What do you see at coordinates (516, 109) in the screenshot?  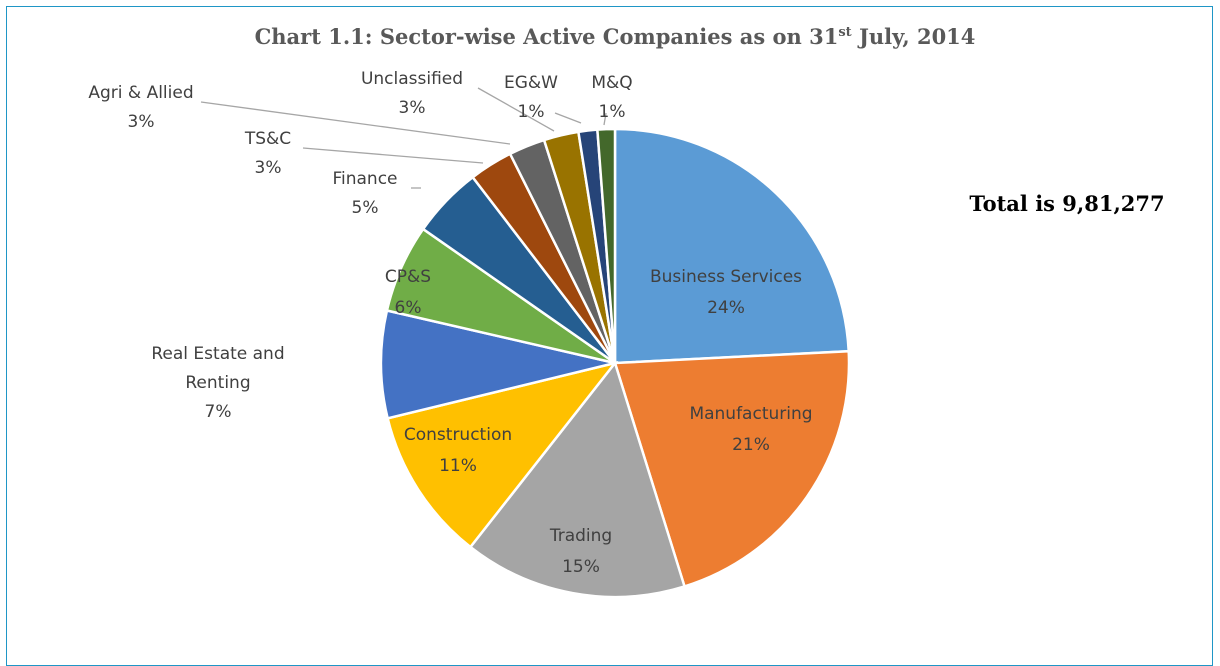 I see `leader-line-unclassified` at bounding box center [516, 109].